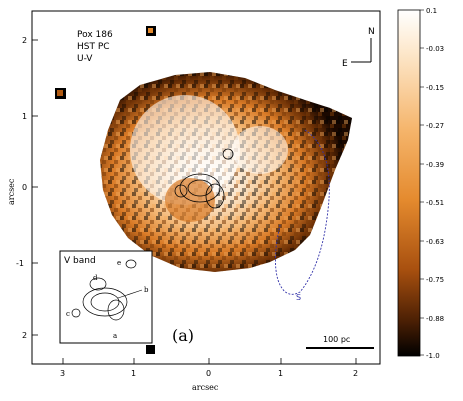 Image resolution: width=463 pixels, height=401 pixels. Describe the element at coordinates (435, 165) in the screenshot. I see `colorbar-tick-label: -0.39` at that location.